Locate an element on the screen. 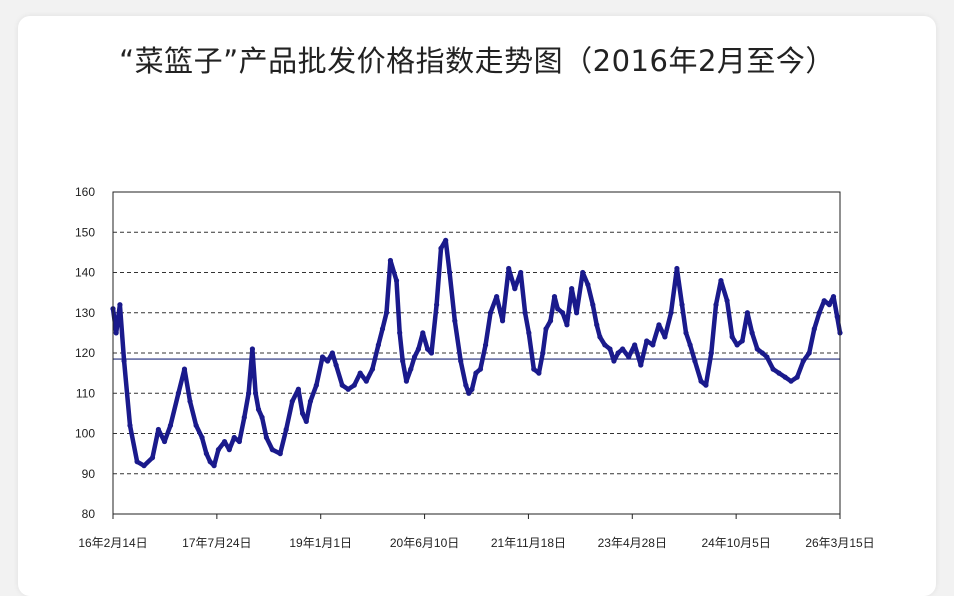  x-tick-label: 20年6月10日 is located at coordinates (424, 543).